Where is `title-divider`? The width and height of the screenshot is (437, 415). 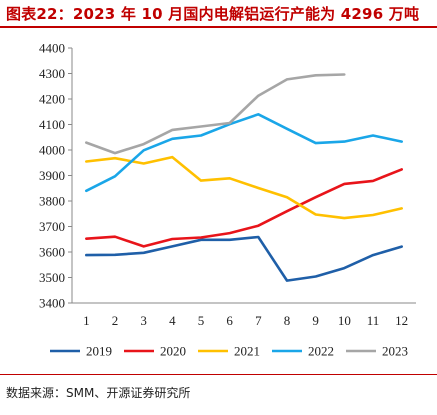
title-divider is located at coordinates (218, 27).